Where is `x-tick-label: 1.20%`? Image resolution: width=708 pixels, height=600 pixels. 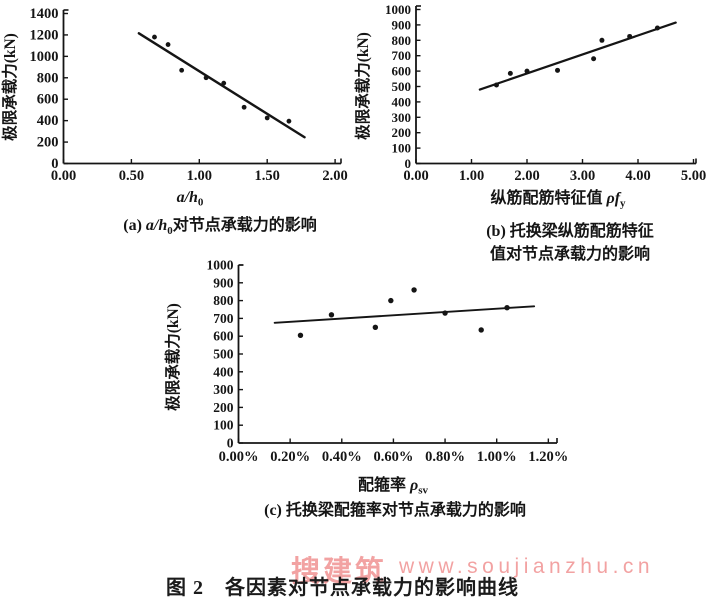
x-tick-label: 1.20% is located at coordinates (548, 457).